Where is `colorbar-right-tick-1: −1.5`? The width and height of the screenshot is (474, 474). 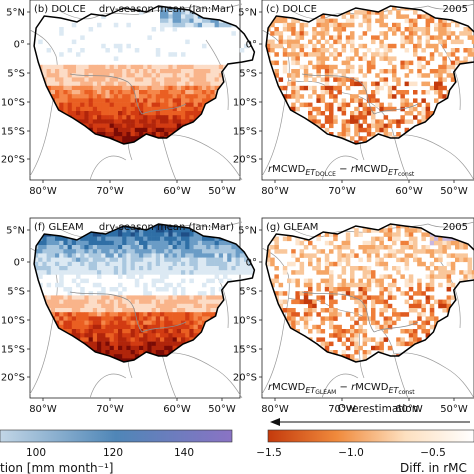
colorbar-right-tick-1: −1.5 is located at coordinates (269, 453).